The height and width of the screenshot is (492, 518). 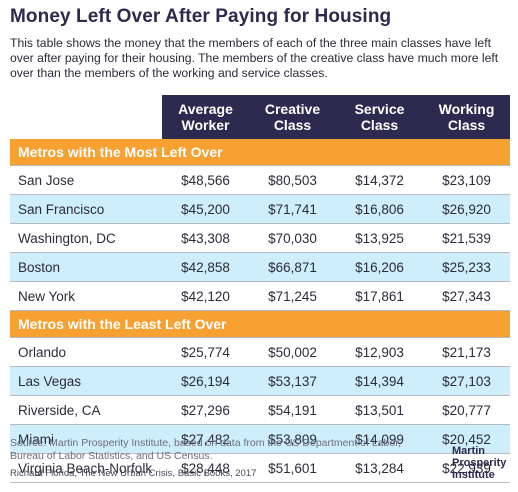 I want to click on value-cell: $16,806, so click(x=379, y=209).